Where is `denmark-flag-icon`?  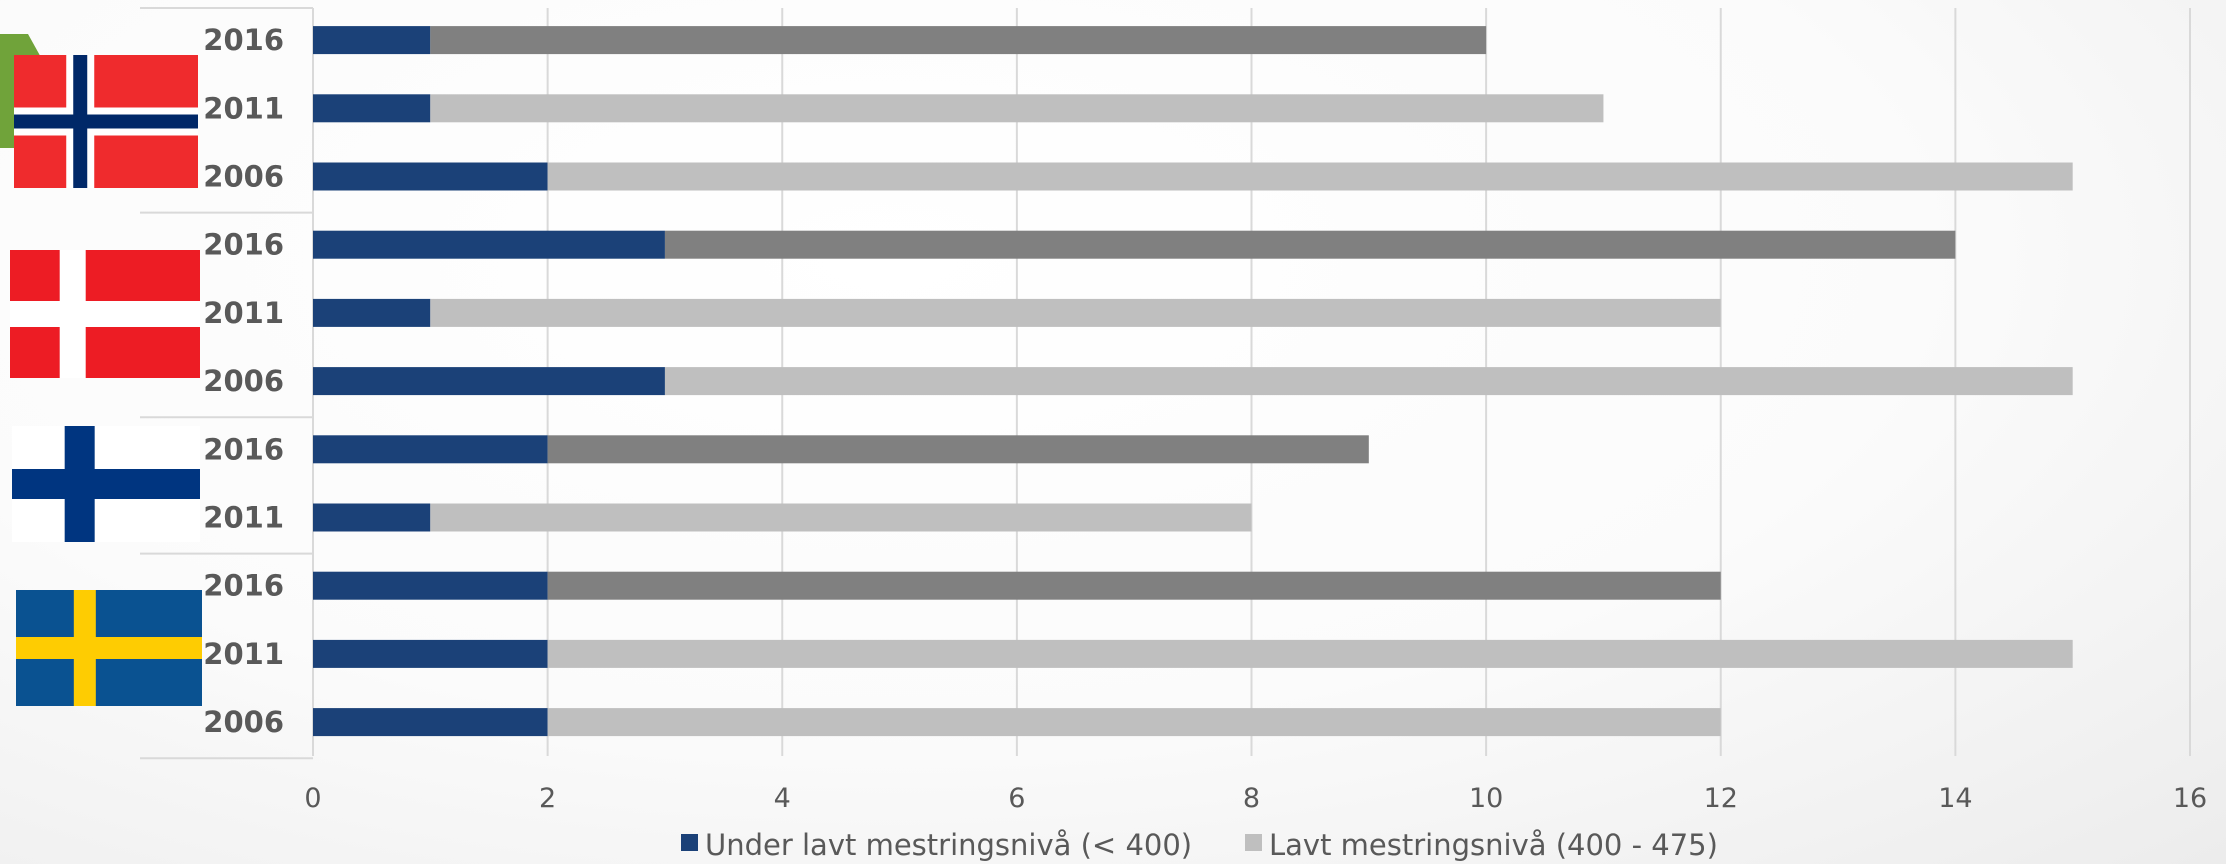 denmark-flag-icon is located at coordinates (105, 314).